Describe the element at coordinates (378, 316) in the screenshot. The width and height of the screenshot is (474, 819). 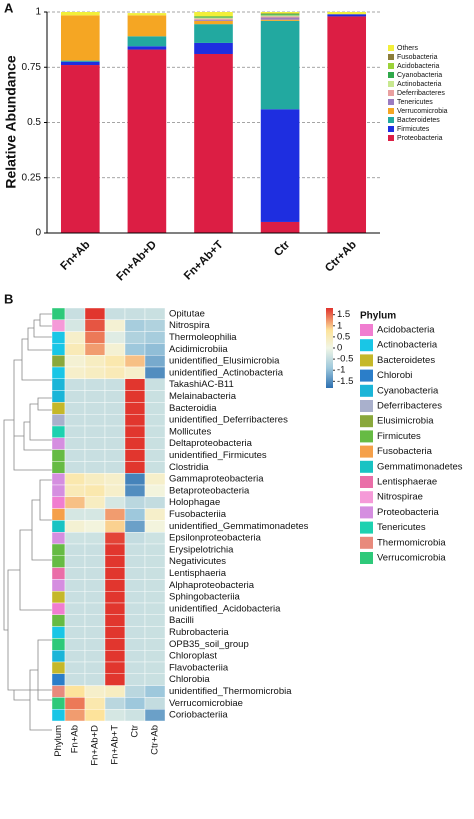
I see `legend-title: Phylum` at that location.